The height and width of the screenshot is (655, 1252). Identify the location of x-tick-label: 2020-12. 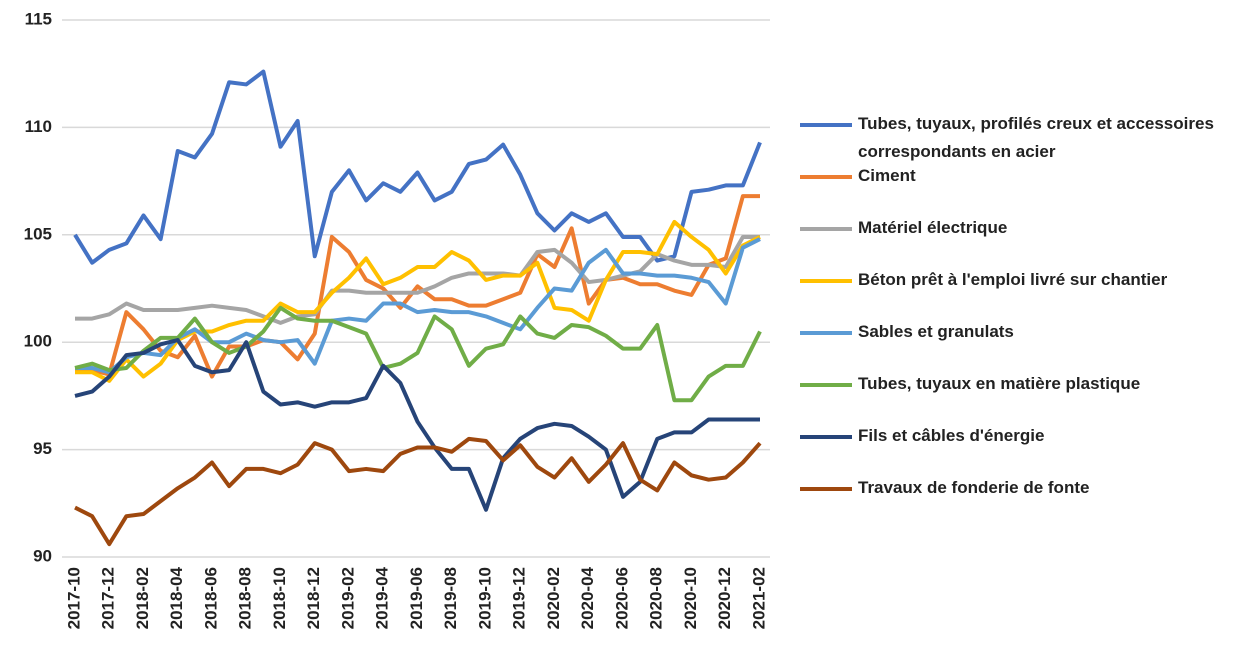
(724, 598).